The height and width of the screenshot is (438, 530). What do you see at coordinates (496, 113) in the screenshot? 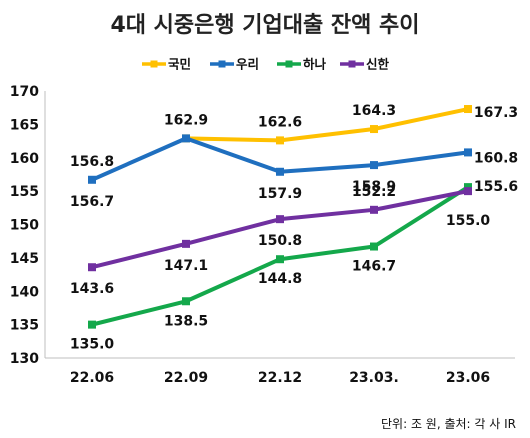
I see `data-label: 167.3` at bounding box center [496, 113].